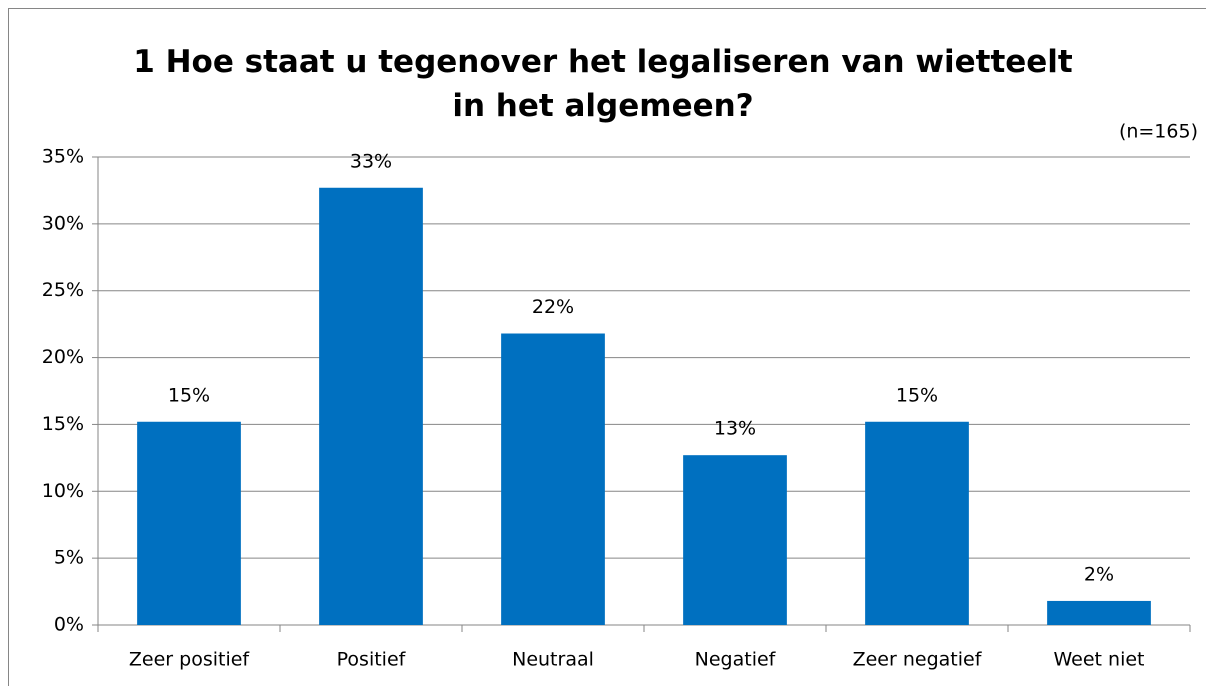  Describe the element at coordinates (63, 424) in the screenshot. I see `y-tick-label: 15%` at that location.